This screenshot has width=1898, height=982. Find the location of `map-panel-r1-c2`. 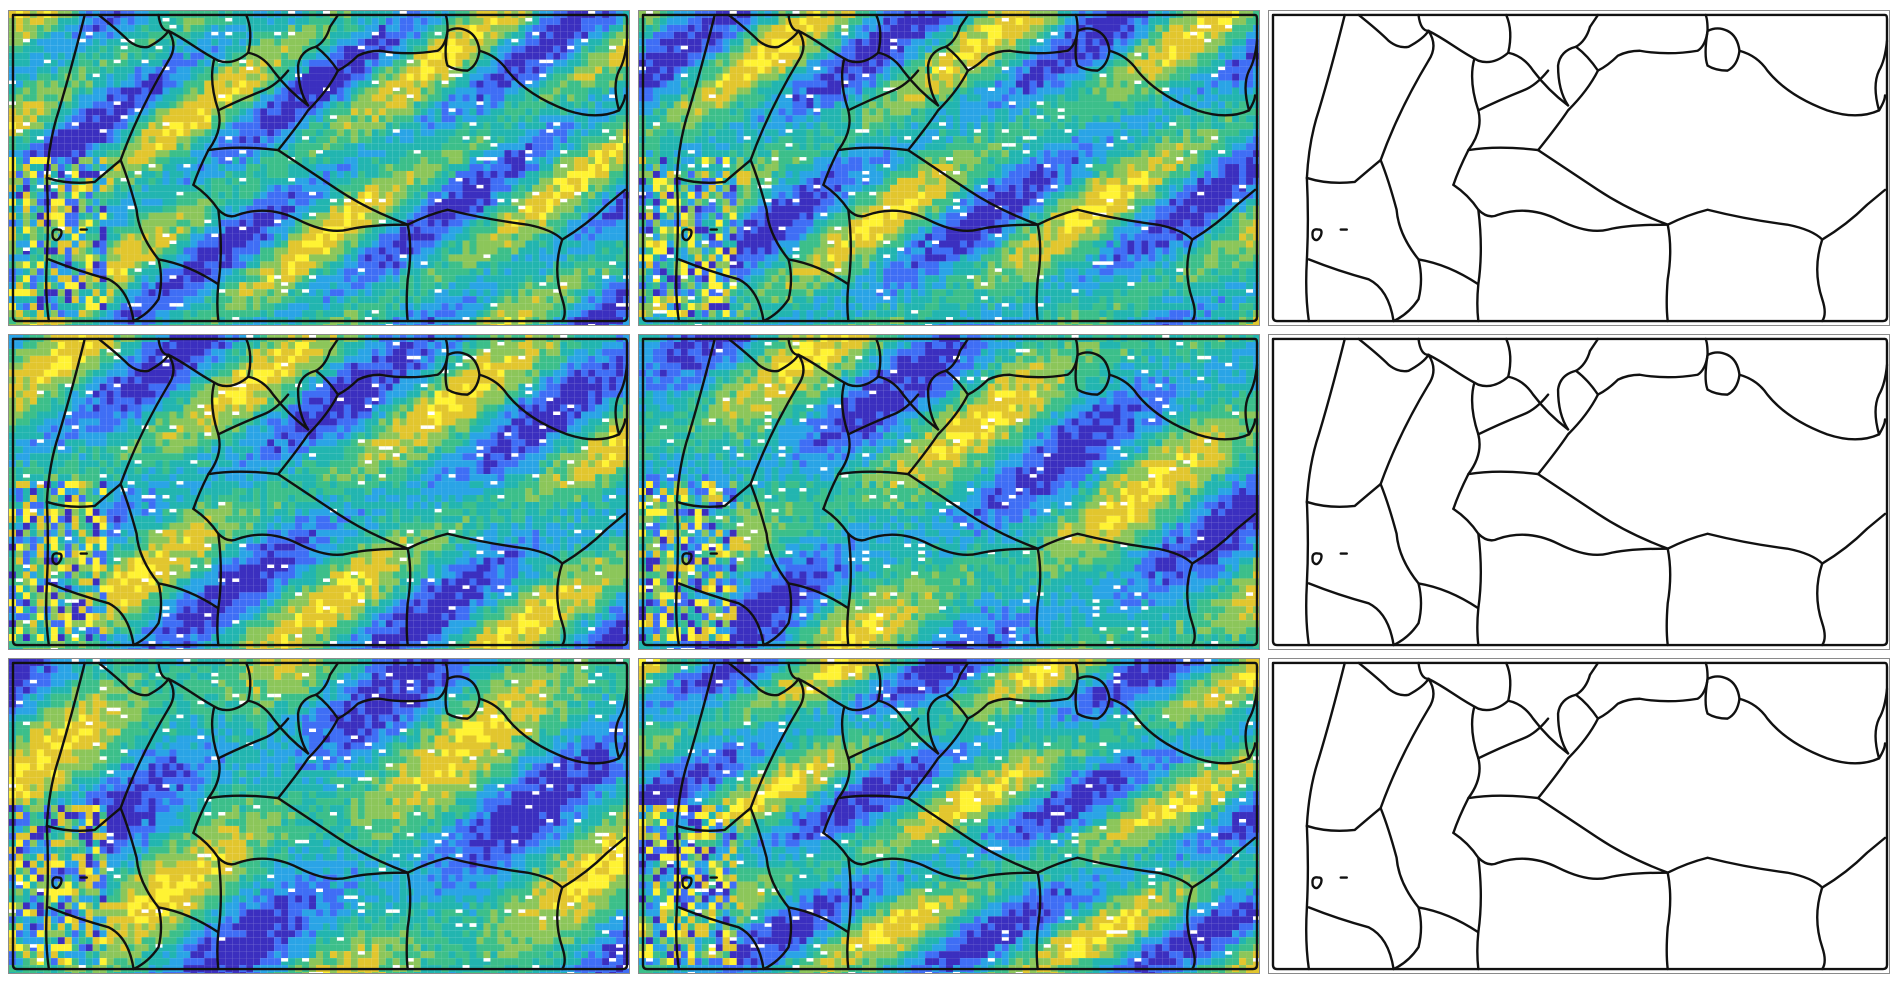

map-panel-r1-c2 is located at coordinates (949, 168).